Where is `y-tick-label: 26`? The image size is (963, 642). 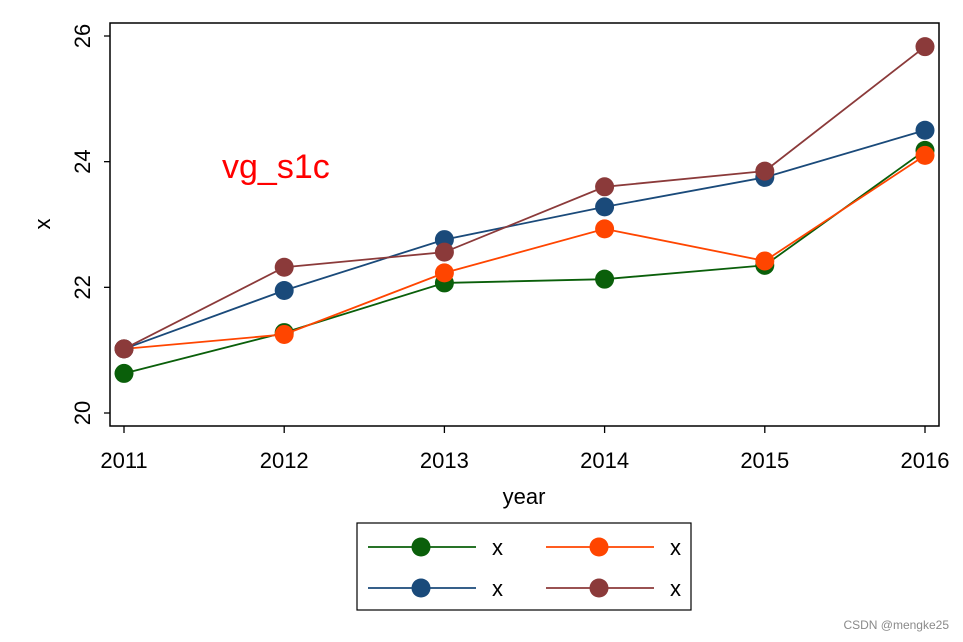 y-tick-label: 26 is located at coordinates (82, 36).